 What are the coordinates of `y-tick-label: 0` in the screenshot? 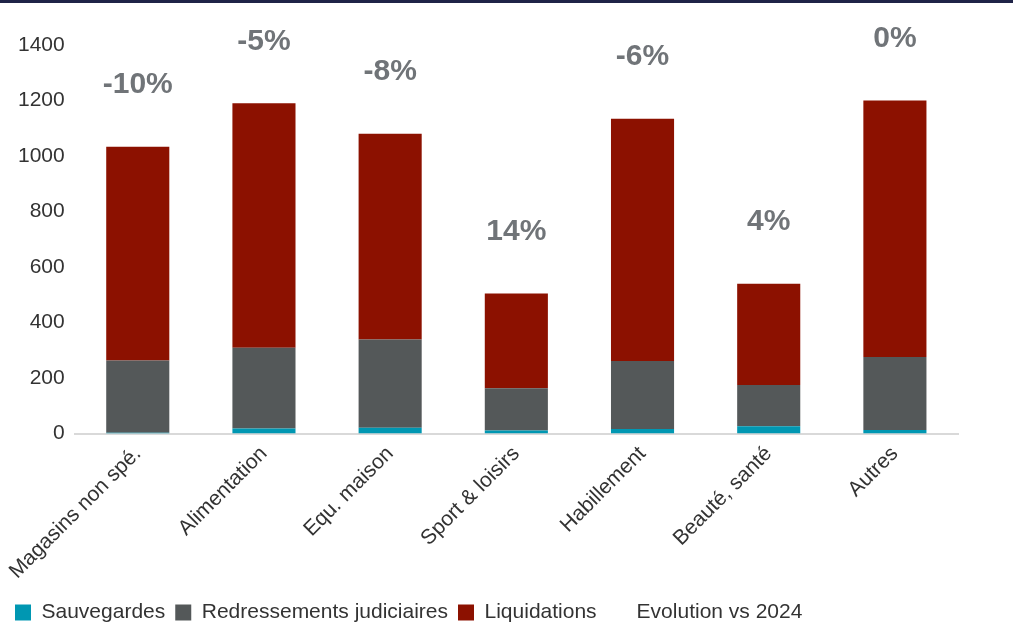 It's located at (58, 432).